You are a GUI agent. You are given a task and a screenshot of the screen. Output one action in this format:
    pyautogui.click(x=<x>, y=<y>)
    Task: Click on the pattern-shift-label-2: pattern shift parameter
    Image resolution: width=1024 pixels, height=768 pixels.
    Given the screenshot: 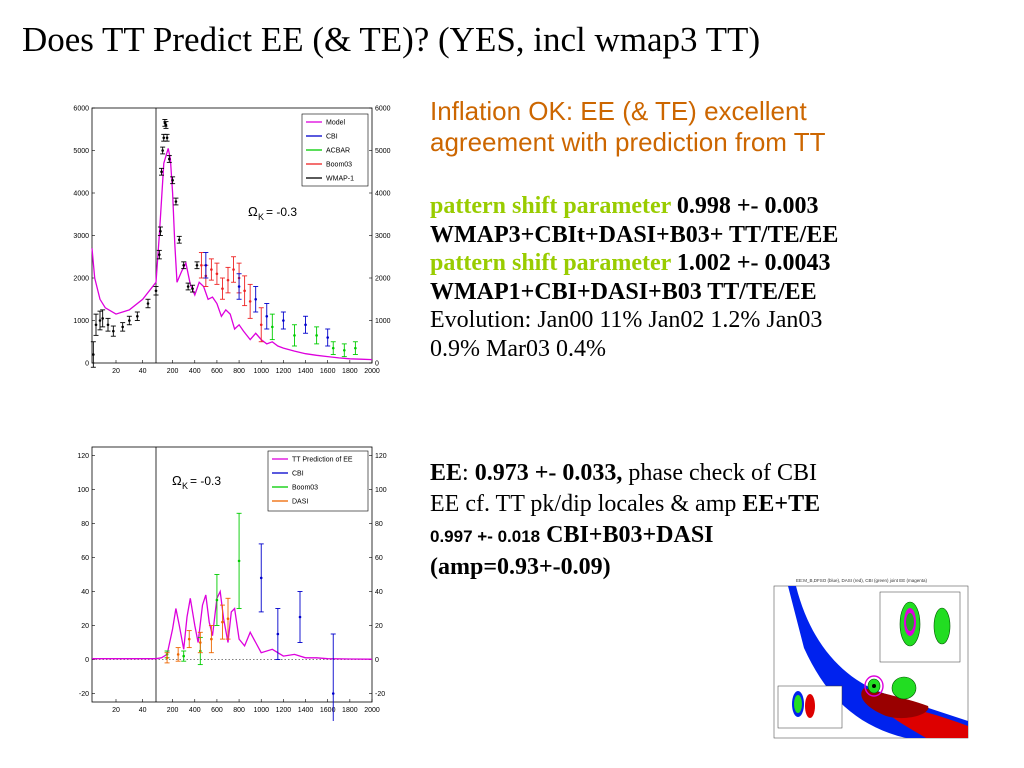 What is the action you would take?
    pyautogui.click(x=550, y=263)
    